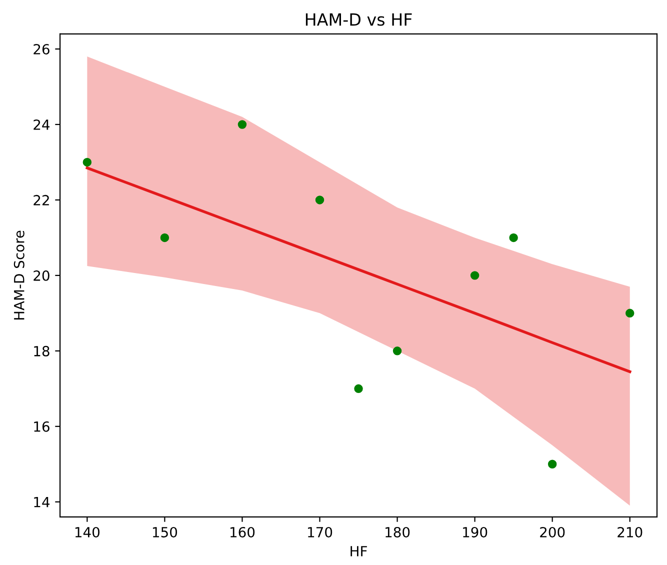 This screenshot has height=565, width=667. Describe the element at coordinates (87, 532) in the screenshot. I see `x-tick-label: 140` at that location.